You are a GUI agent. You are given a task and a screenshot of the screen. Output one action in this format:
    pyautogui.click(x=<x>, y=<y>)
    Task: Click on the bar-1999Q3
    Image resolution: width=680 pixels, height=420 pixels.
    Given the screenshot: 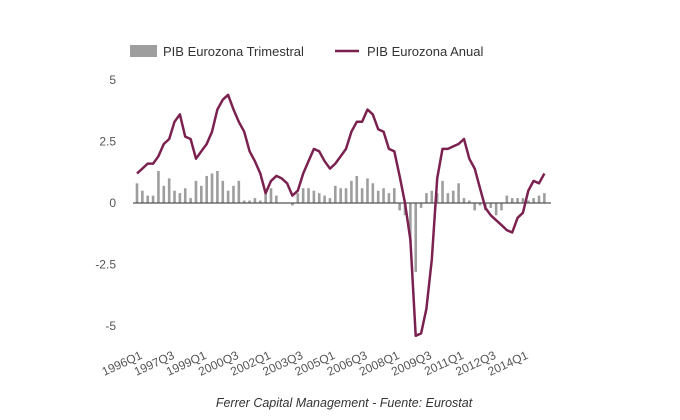 What is the action you would take?
    pyautogui.click(x=212, y=188)
    